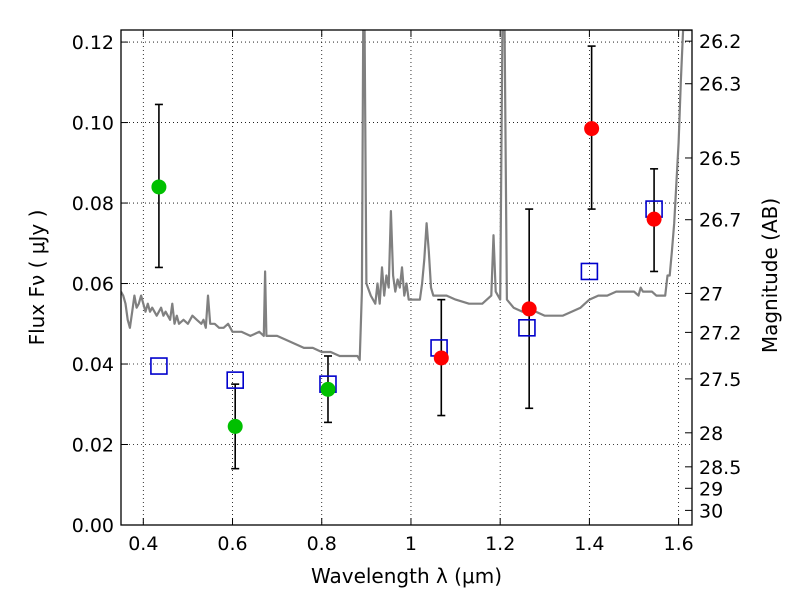 Image resolution: width=800 pixels, height=600 pixels. What do you see at coordinates (93, 285) in the screenshot?
I see `y-tick-label: 0.06` at bounding box center [93, 285].